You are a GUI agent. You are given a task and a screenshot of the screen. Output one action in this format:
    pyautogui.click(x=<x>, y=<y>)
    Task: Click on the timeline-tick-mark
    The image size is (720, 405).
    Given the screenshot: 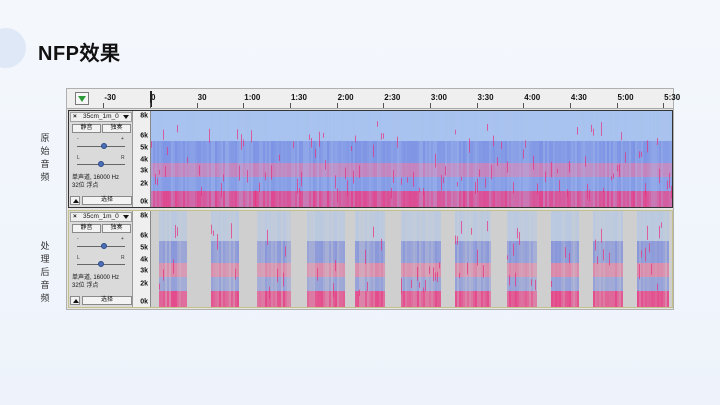 What is the action you would take?
    pyautogui.click(x=524, y=105)
    